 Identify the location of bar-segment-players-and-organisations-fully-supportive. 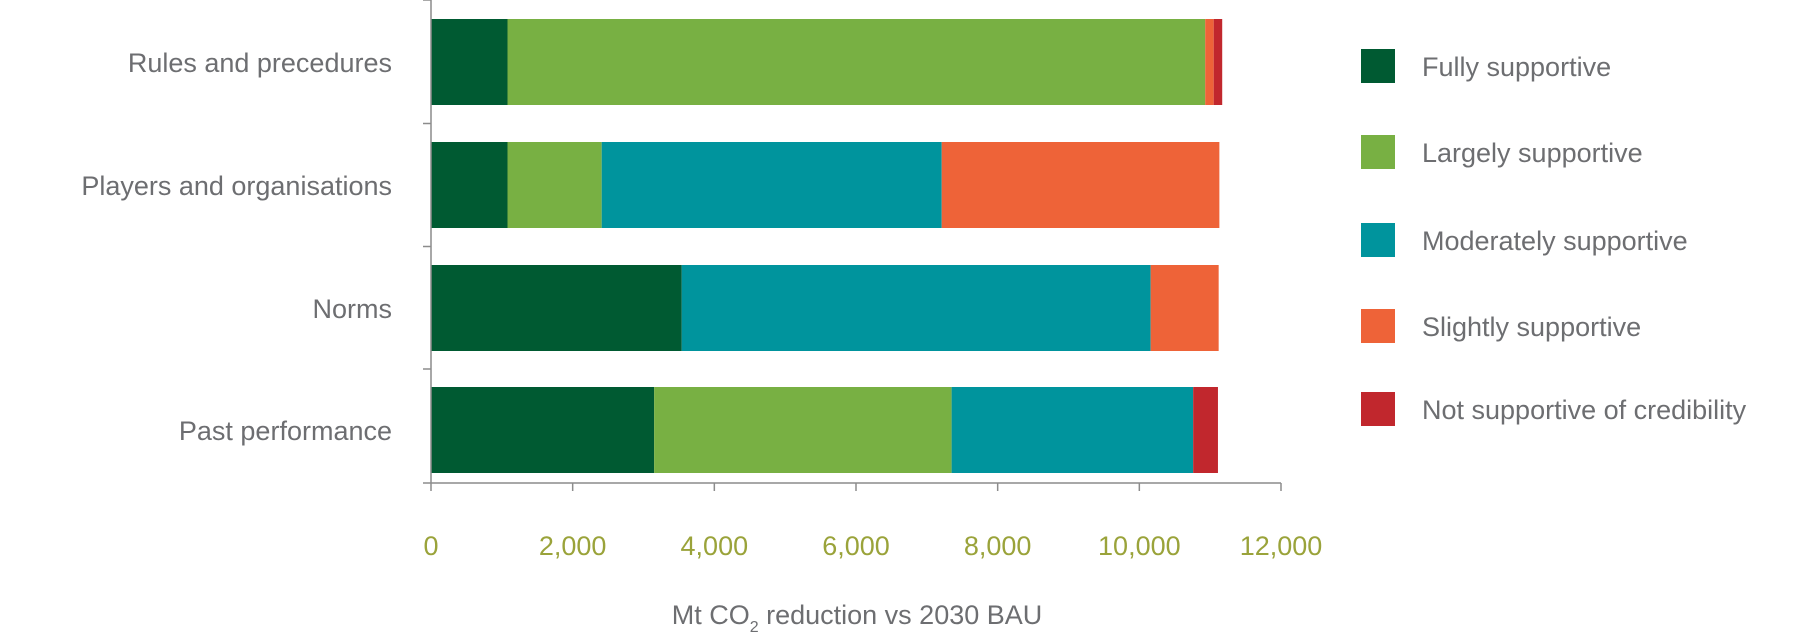
(469, 185).